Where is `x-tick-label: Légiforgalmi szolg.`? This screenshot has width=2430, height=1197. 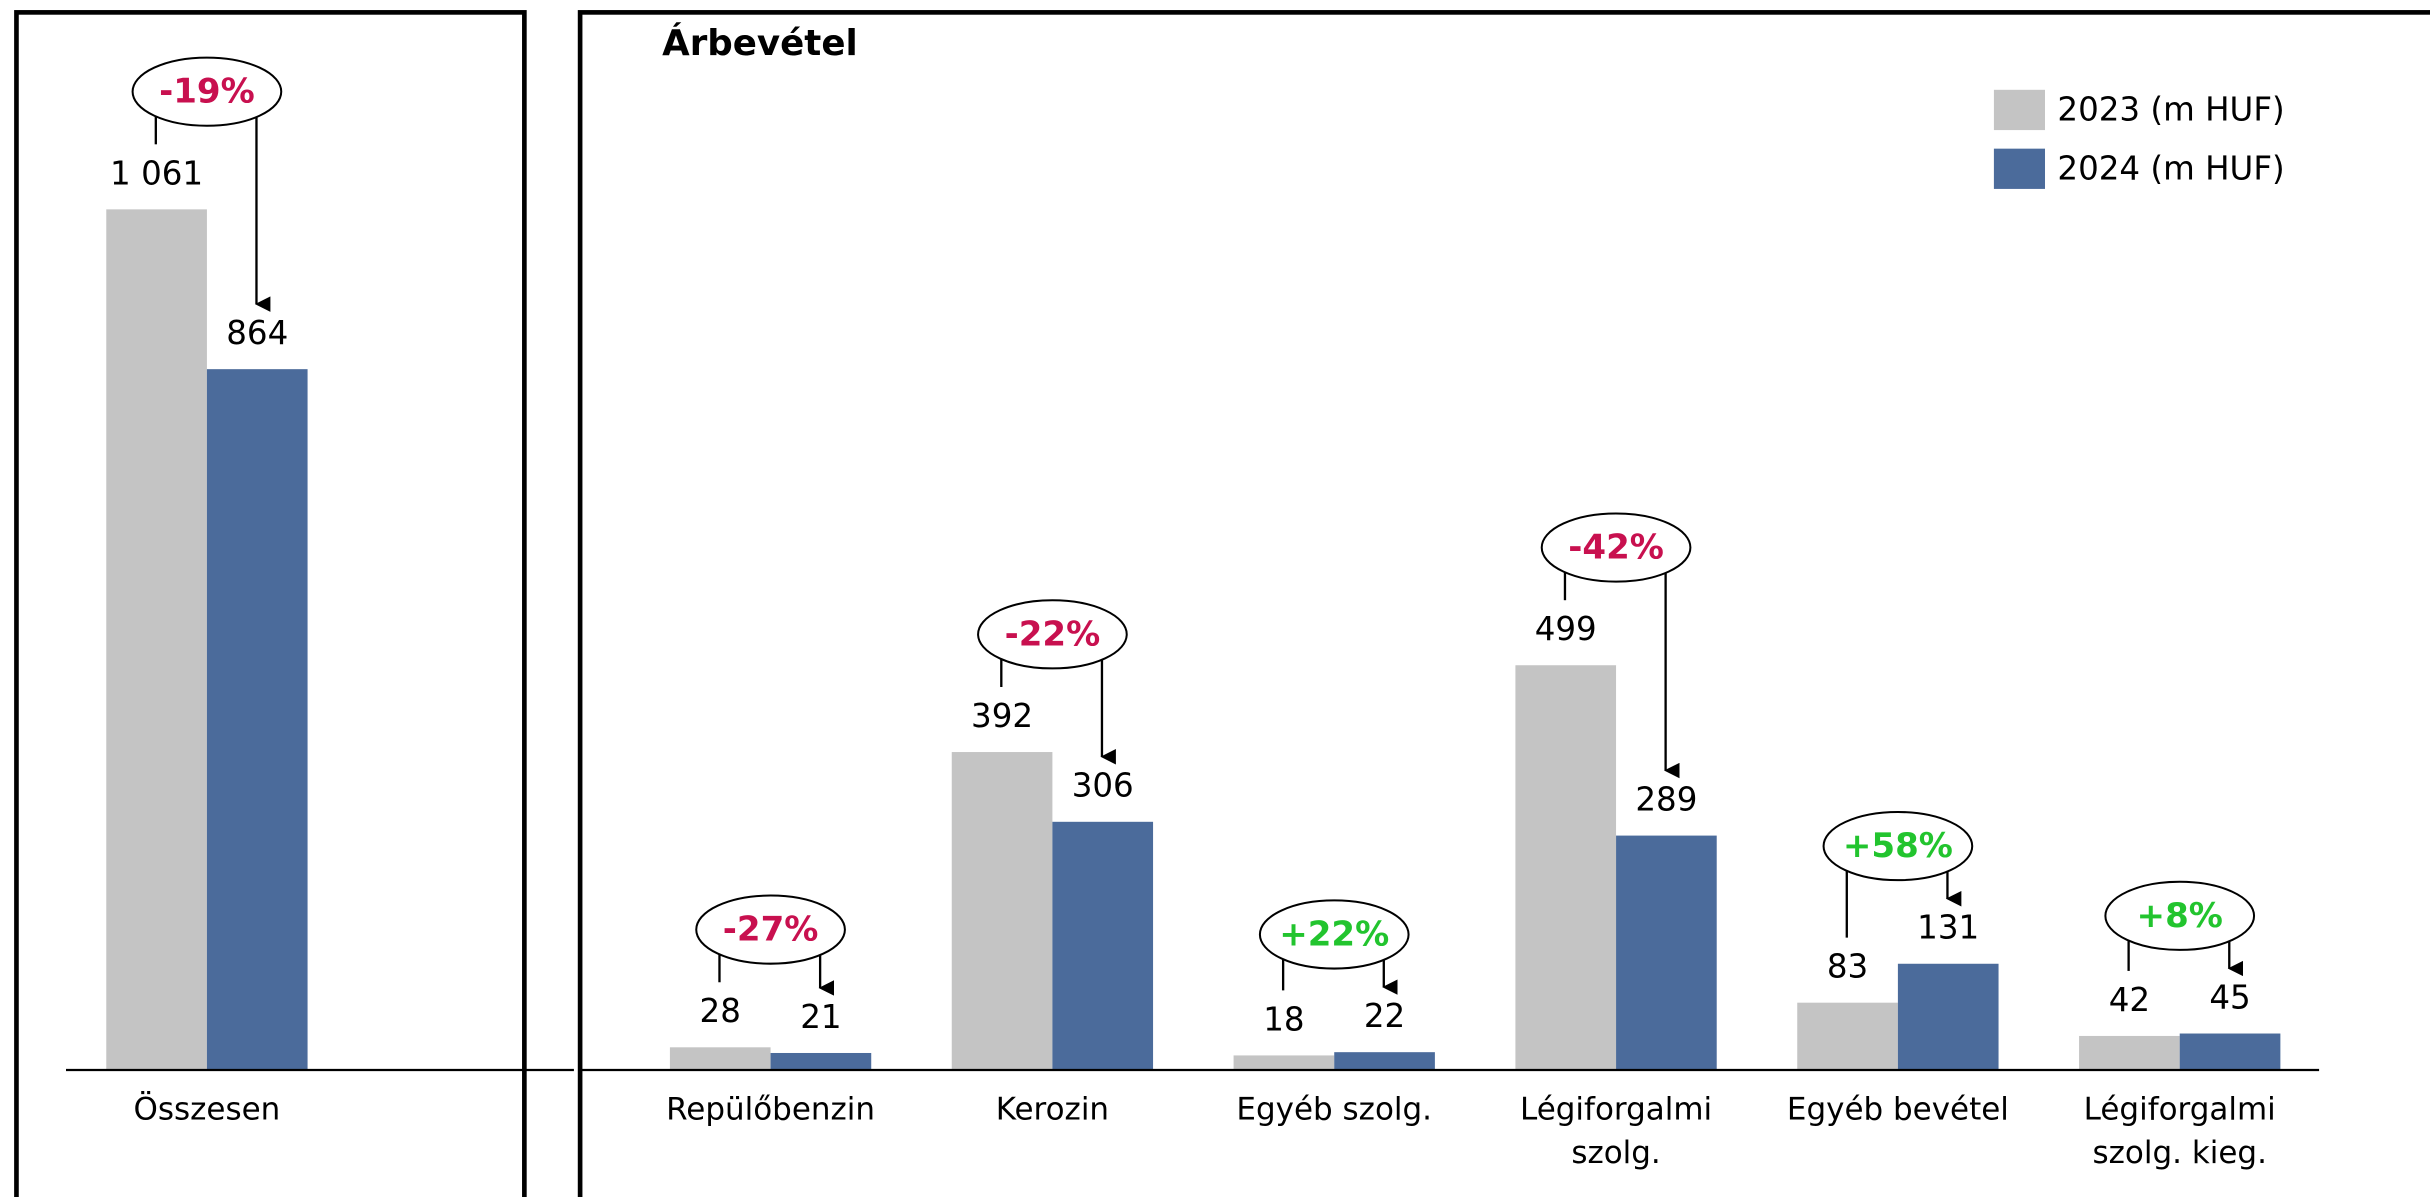
x-tick-label: Légiforgalmi szolg. is located at coordinates (1616, 1130).